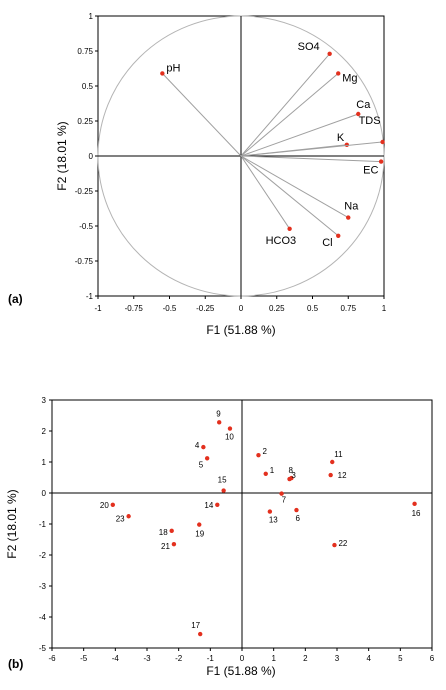 Image resolution: width=446 pixels, height=690 pixels. What do you see at coordinates (163, 532) in the screenshot?
I see `observation-label: 18` at bounding box center [163, 532].